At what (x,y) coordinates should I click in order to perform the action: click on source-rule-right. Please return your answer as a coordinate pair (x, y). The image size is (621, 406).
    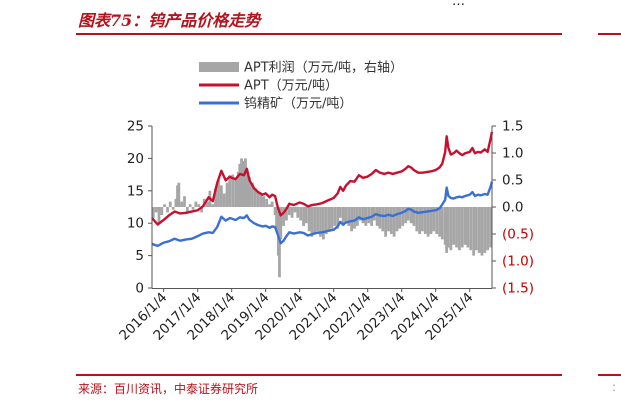
    Looking at the image, I should click on (609, 375).